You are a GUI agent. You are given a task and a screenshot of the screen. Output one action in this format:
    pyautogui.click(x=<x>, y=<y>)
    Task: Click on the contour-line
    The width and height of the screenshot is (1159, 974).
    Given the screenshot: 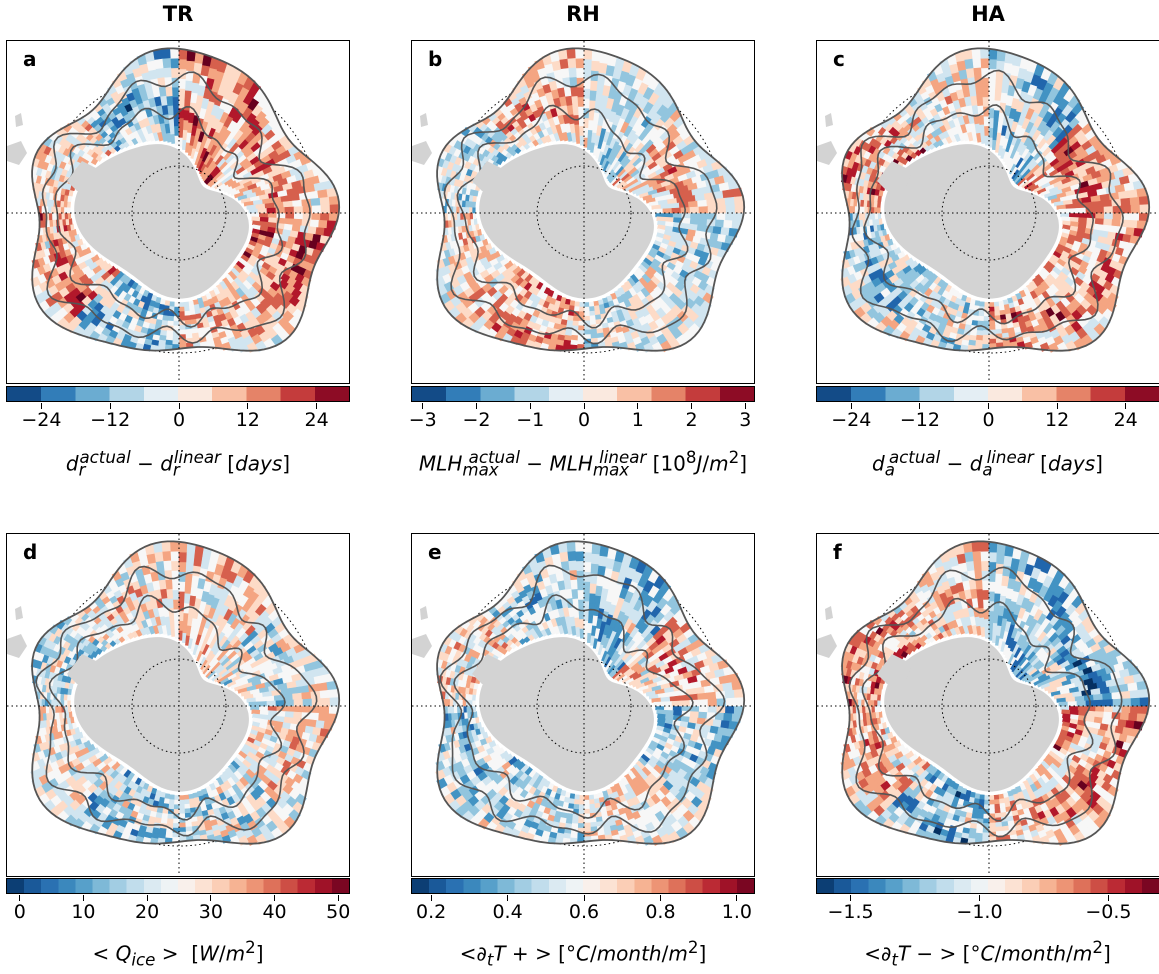 What is the action you would take?
    pyautogui.click(x=572, y=216)
    